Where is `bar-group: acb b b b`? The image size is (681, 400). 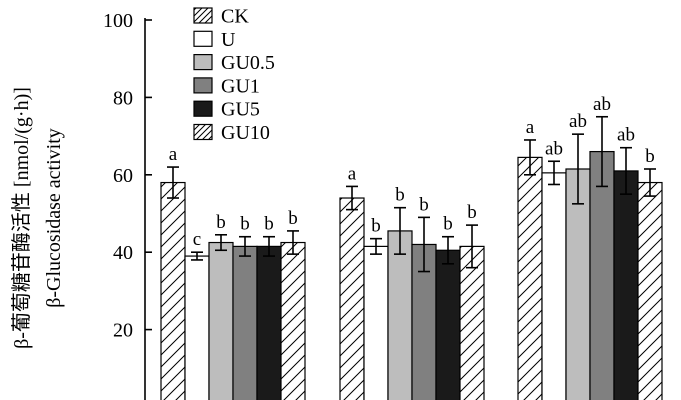
bar-group: acb b b b is located at coordinates (233, 272).